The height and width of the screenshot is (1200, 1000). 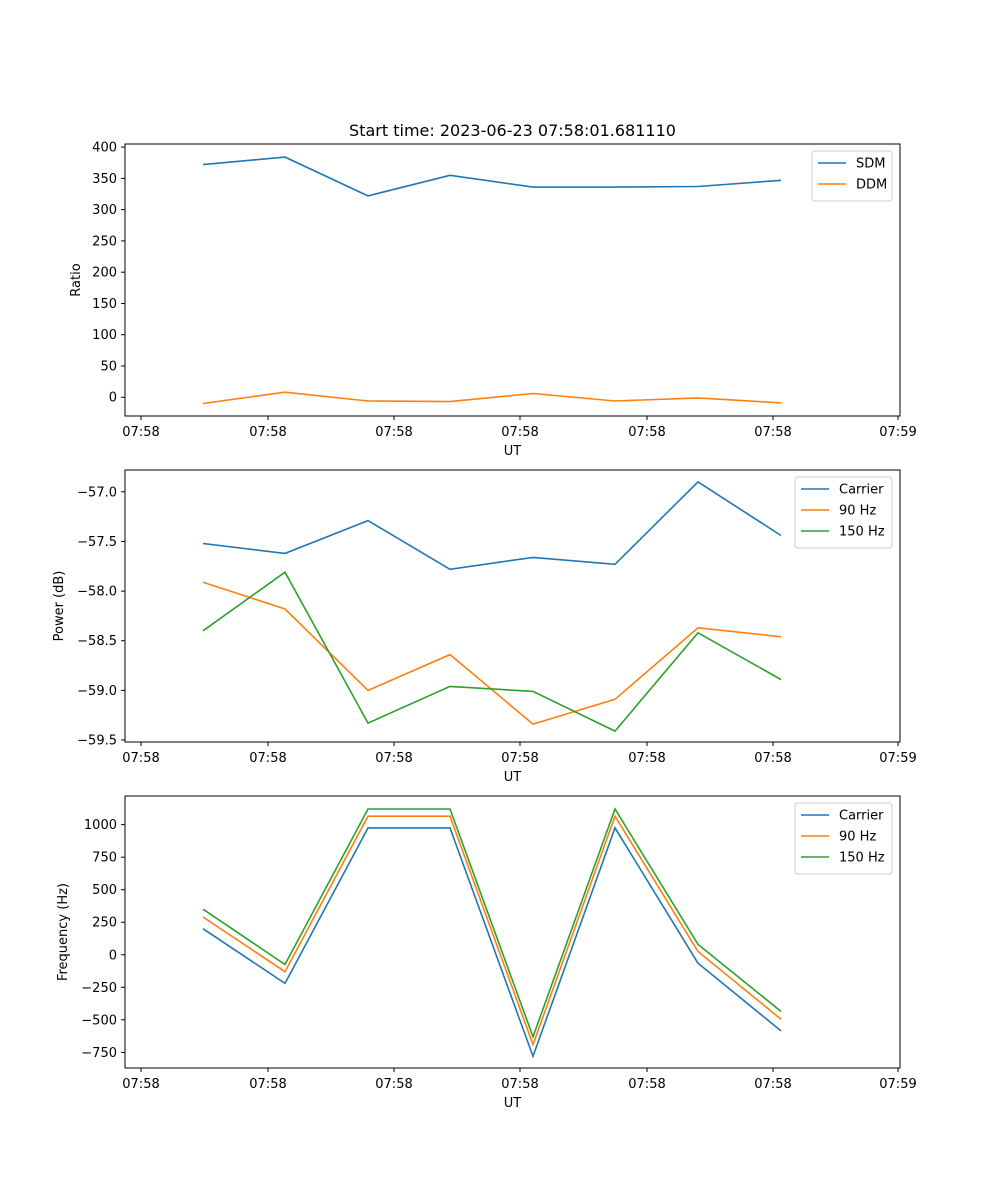 What do you see at coordinates (59, 606) in the screenshot?
I see `y-axis-label: Power (dB)` at bounding box center [59, 606].